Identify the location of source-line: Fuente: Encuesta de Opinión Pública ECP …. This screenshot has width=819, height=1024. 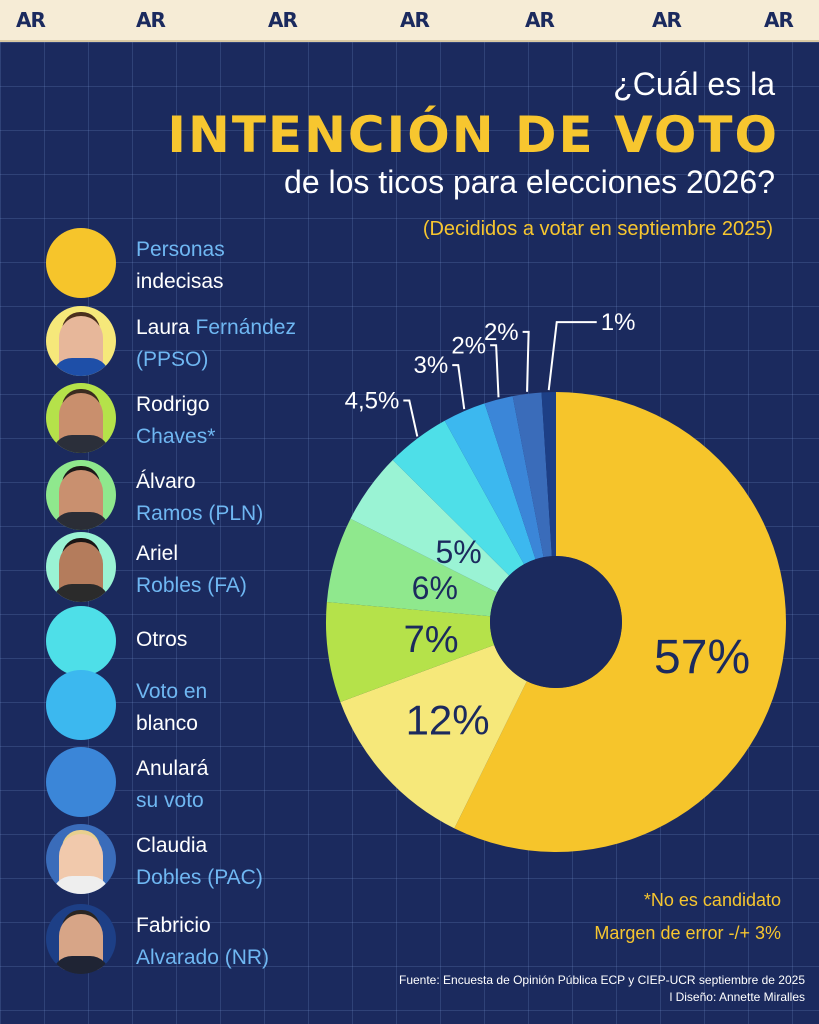
(602, 980).